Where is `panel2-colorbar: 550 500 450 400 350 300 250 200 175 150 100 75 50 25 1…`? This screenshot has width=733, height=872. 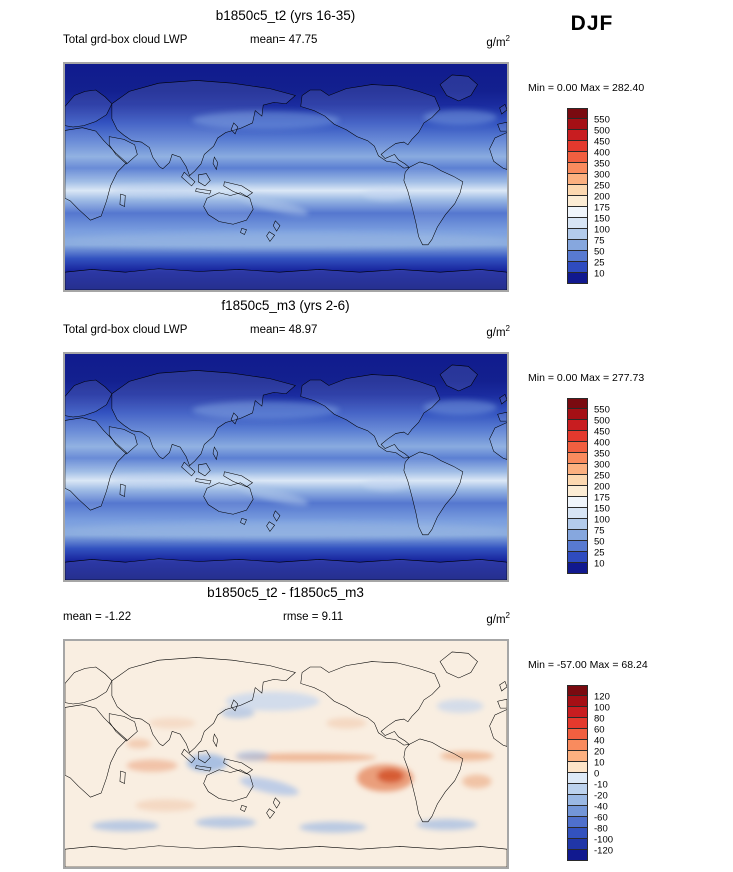
panel2-colorbar: 550 500 450 400 350 300 250 200 175 150 100 75 50 25 1… is located at coordinates (588, 486).